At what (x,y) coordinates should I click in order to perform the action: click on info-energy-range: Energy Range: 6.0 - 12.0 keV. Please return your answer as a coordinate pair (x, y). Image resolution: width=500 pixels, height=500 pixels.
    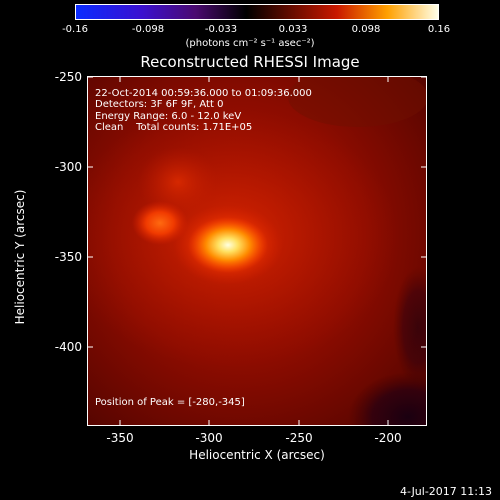
    Looking at the image, I should click on (168, 116).